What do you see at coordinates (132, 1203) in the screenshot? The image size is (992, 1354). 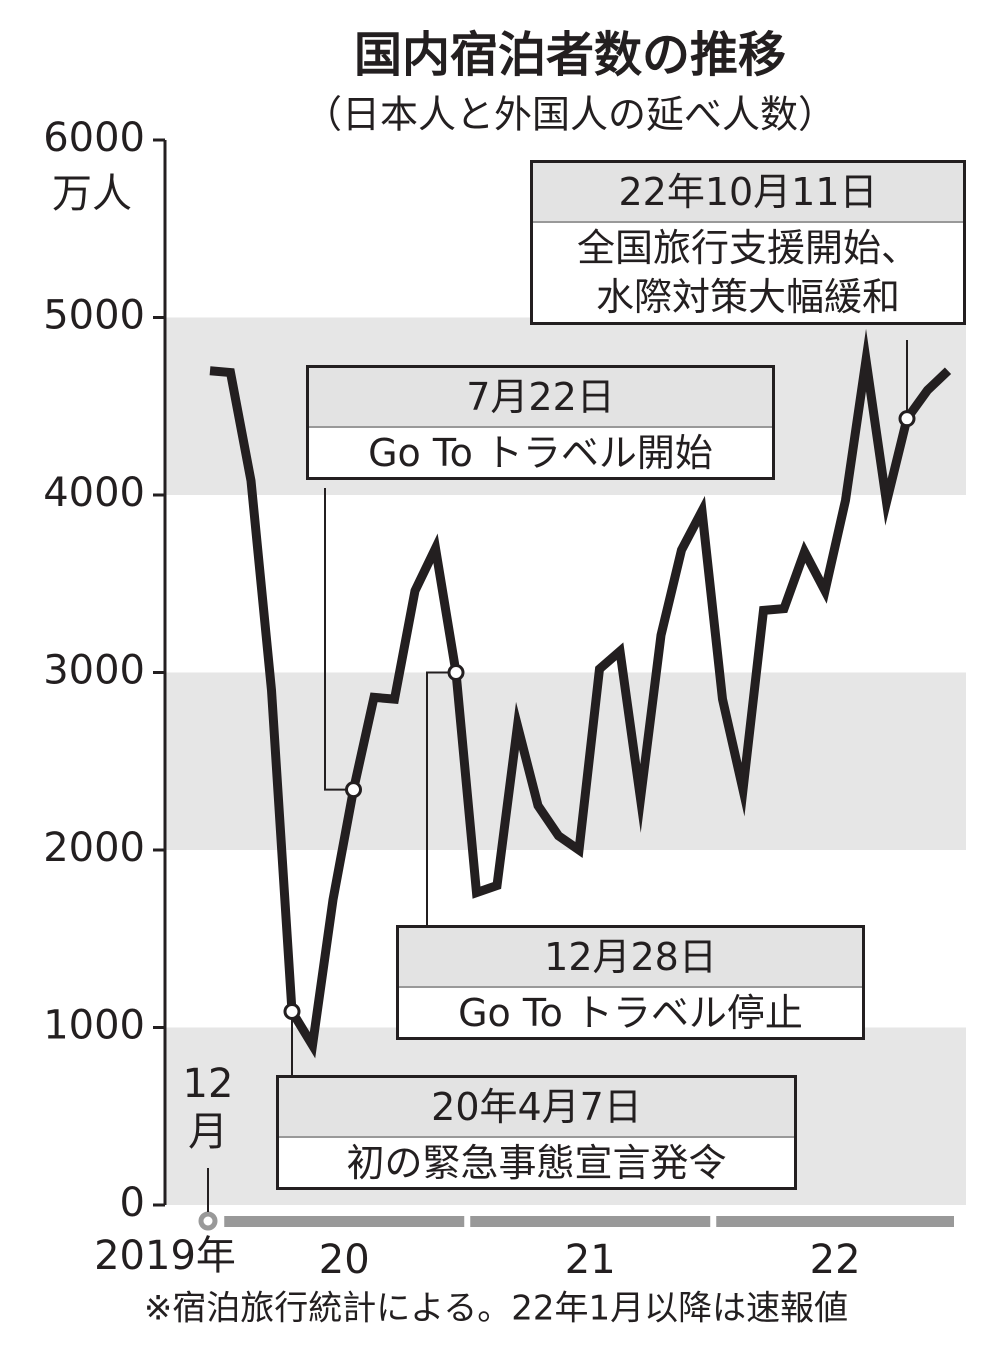 I see `y-tick-label: 0` at bounding box center [132, 1203].